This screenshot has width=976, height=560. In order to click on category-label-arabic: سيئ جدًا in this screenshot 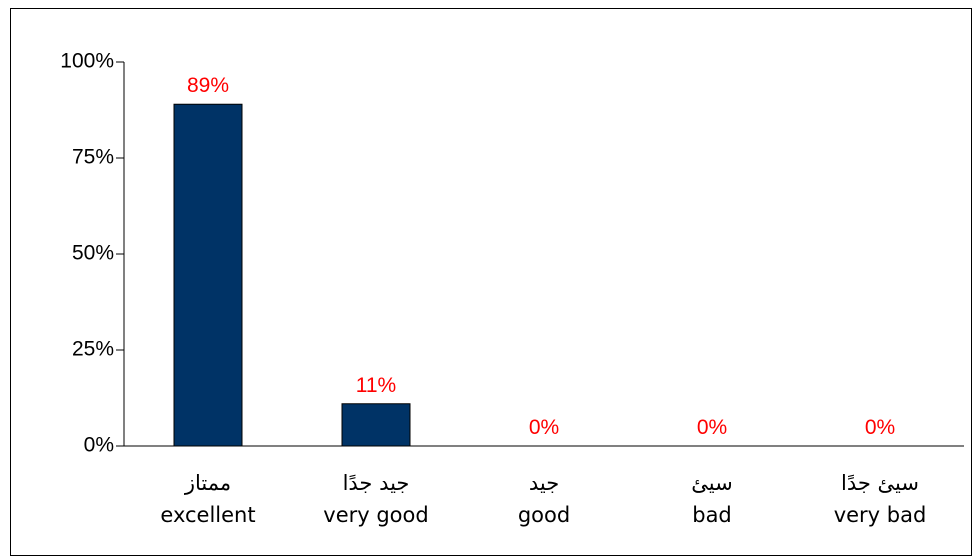, I will do `click(880, 483)`.